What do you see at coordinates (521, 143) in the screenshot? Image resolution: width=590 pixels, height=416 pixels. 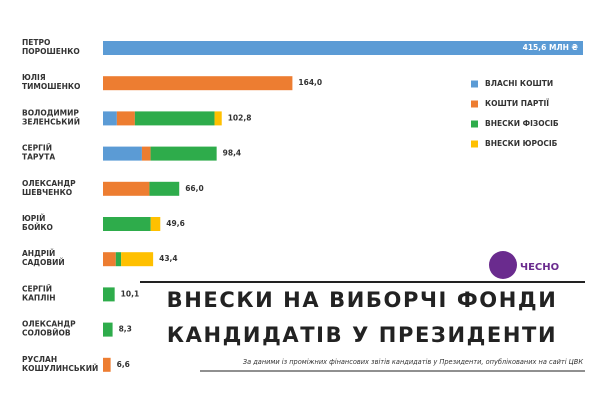 I see `legend-label: ВНЕСКИ ЮРОСІБ` at bounding box center [521, 143].